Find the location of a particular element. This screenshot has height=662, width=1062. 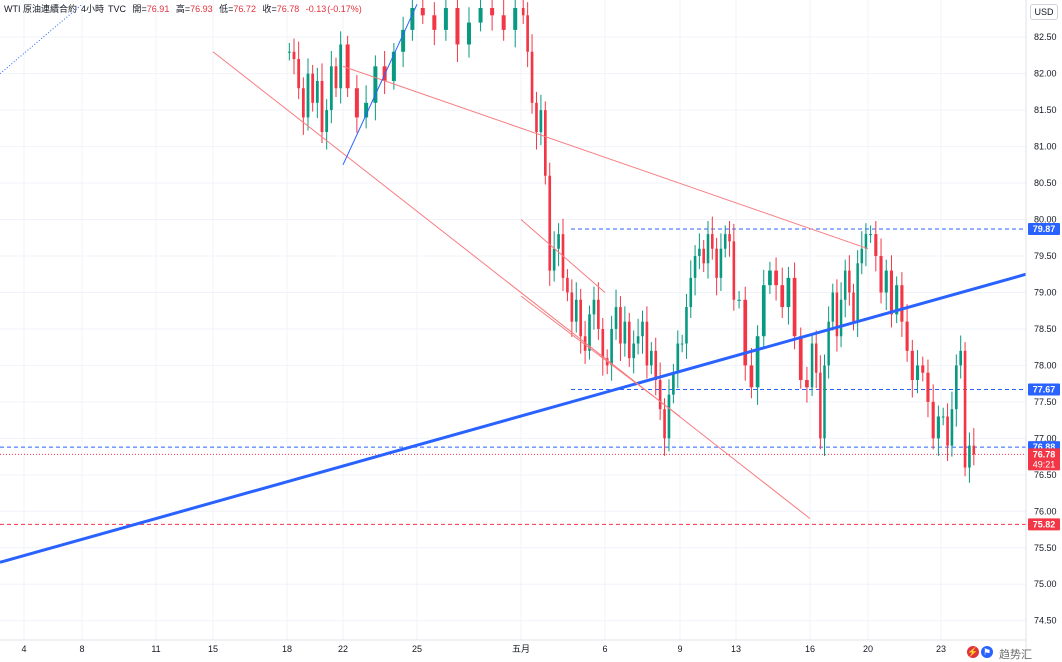

price-label: 76.78 is located at coordinates (1044, 454).